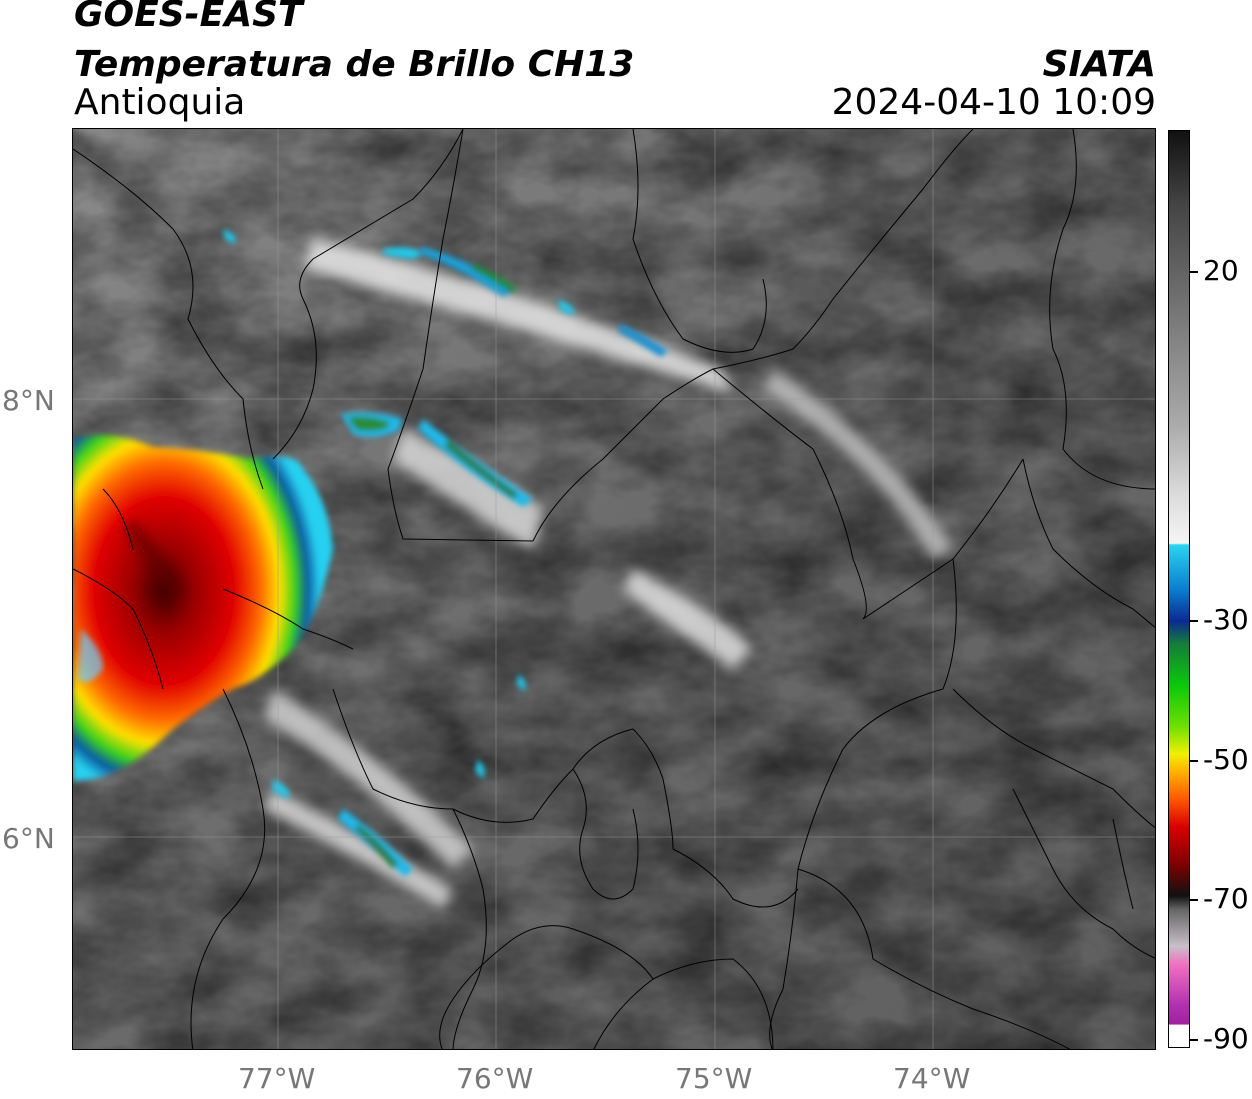 The height and width of the screenshot is (1099, 1252). Describe the element at coordinates (188, 17) in the screenshot. I see `satellite-title: GOES-EAST` at that location.